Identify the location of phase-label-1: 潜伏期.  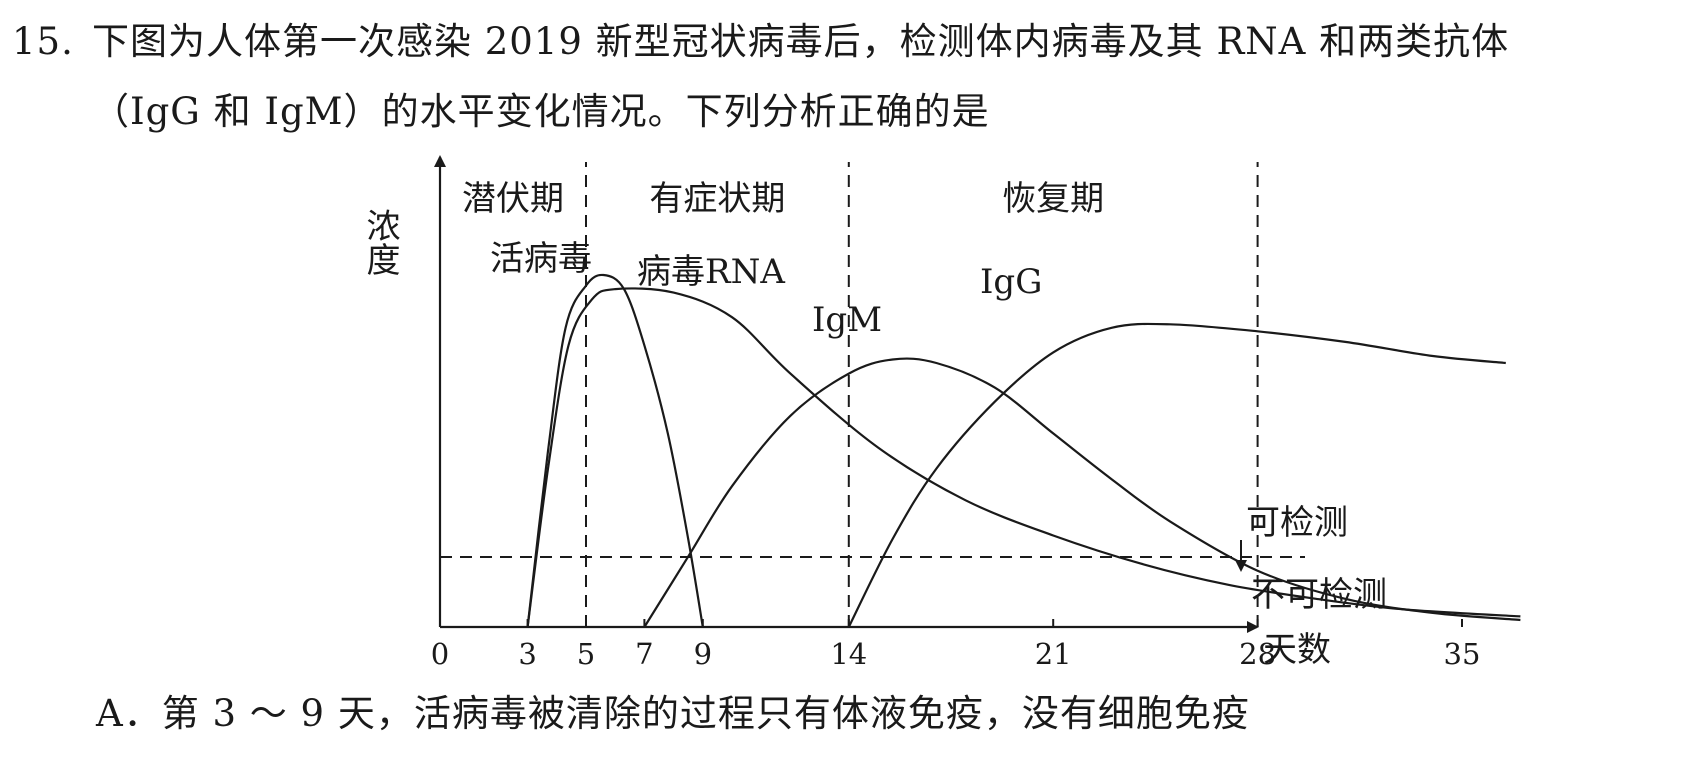
(513, 199).